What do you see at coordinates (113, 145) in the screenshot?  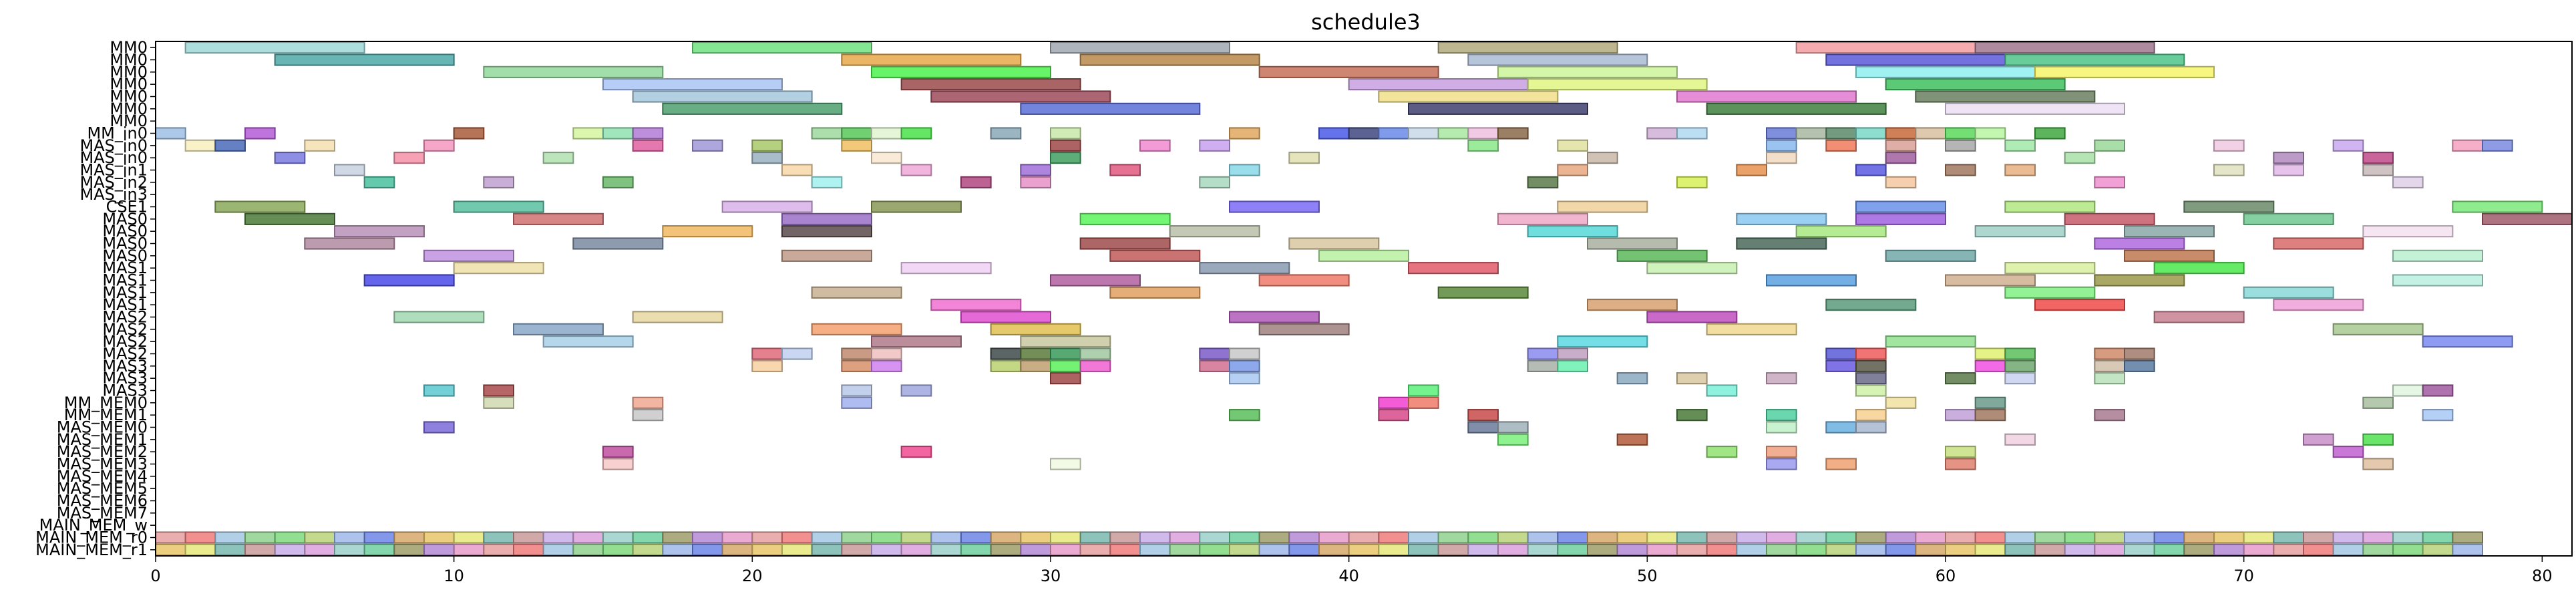 I see `y-tick-label: MAS_in0` at bounding box center [113, 145].